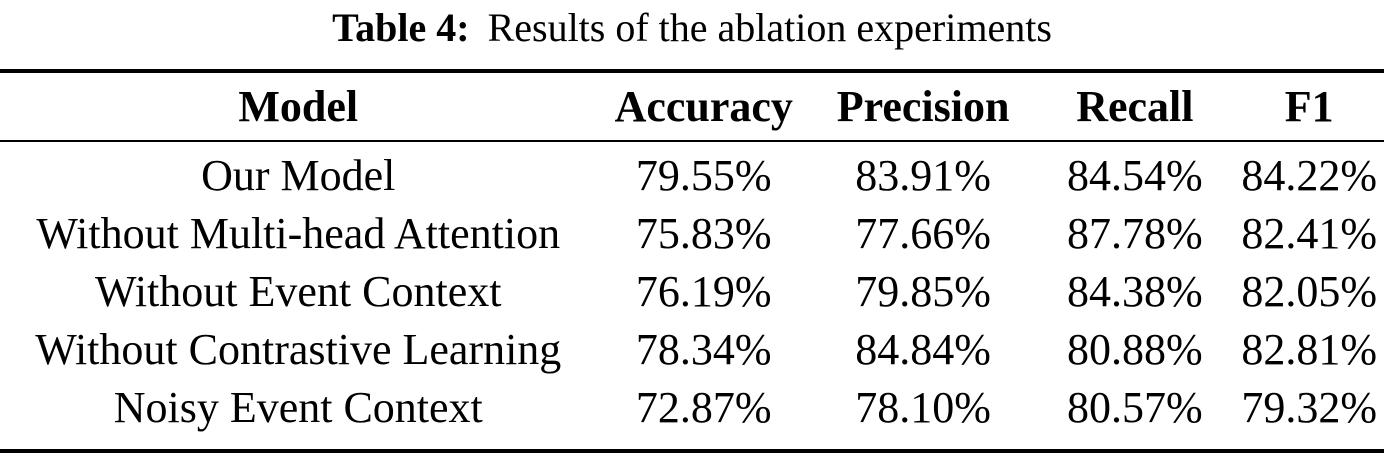 Image resolution: width=1384 pixels, height=457 pixels. What do you see at coordinates (923, 233) in the screenshot?
I see `cell-precision: 77.66%` at bounding box center [923, 233].